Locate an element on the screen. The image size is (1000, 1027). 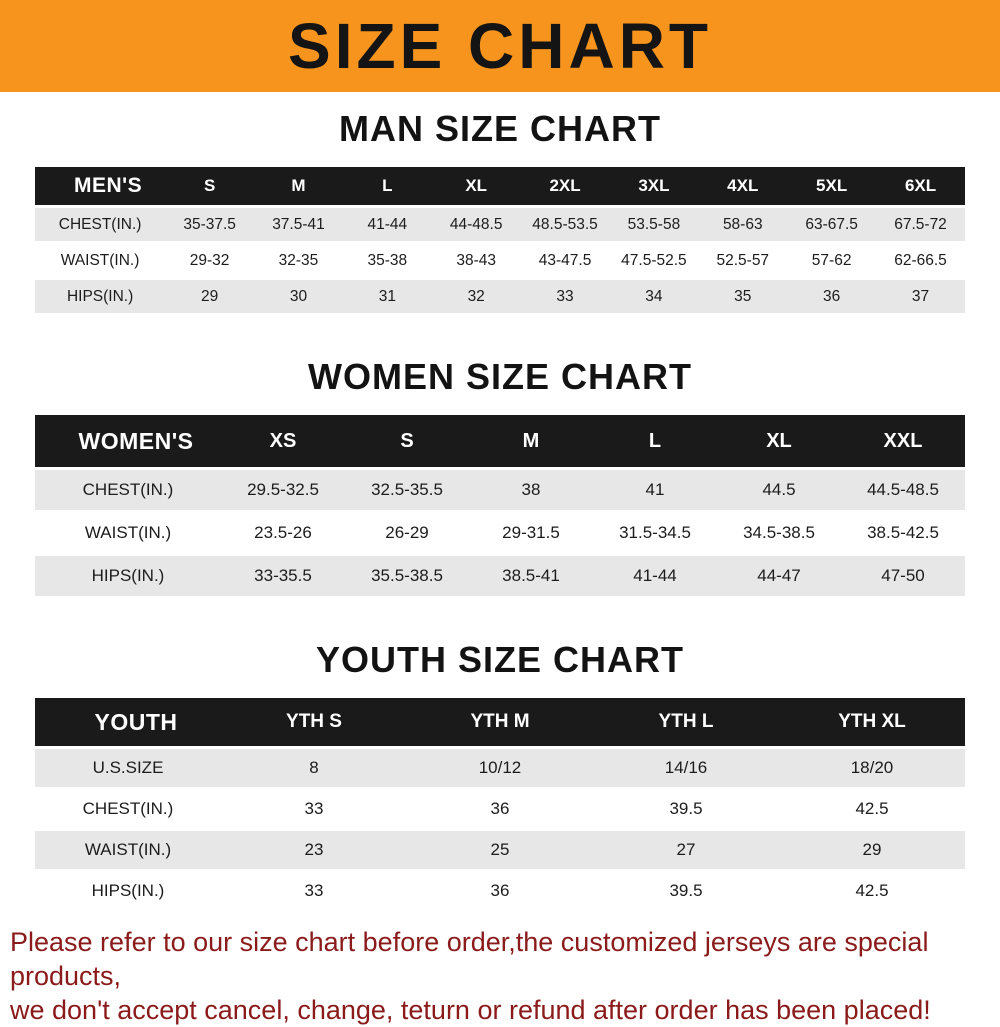
table-corner-label: YOUTH is located at coordinates (128, 722).